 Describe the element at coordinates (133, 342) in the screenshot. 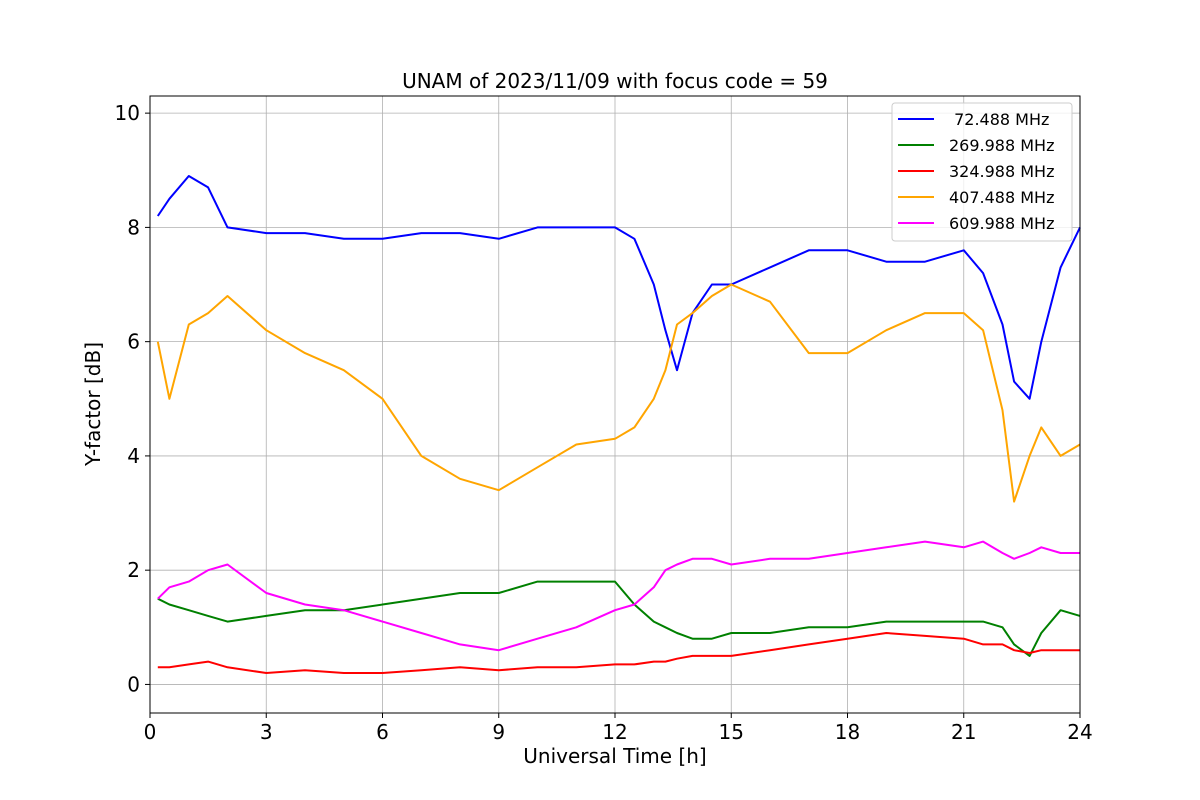

I see `y-tick-label: 6` at that location.